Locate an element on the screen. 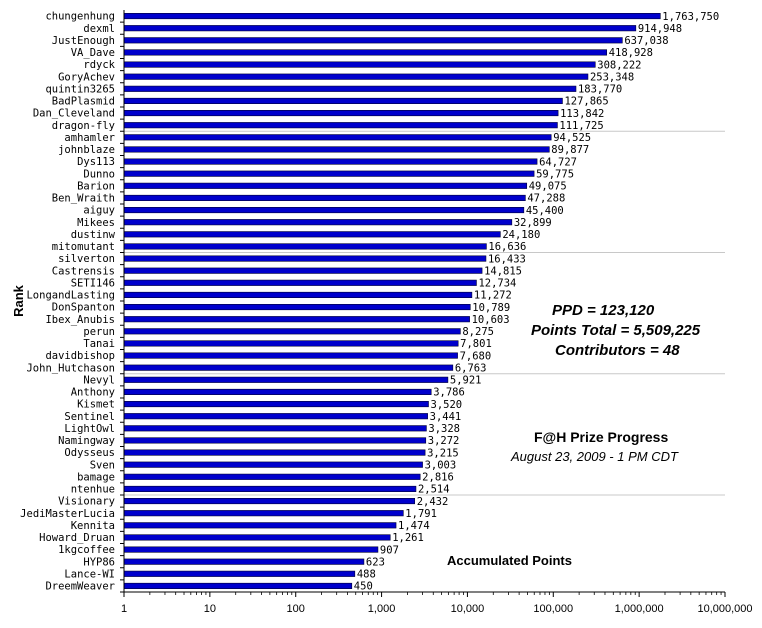 Image resolution: width=762 pixels, height=628 pixels. value-label: 5,921 is located at coordinates (466, 381).